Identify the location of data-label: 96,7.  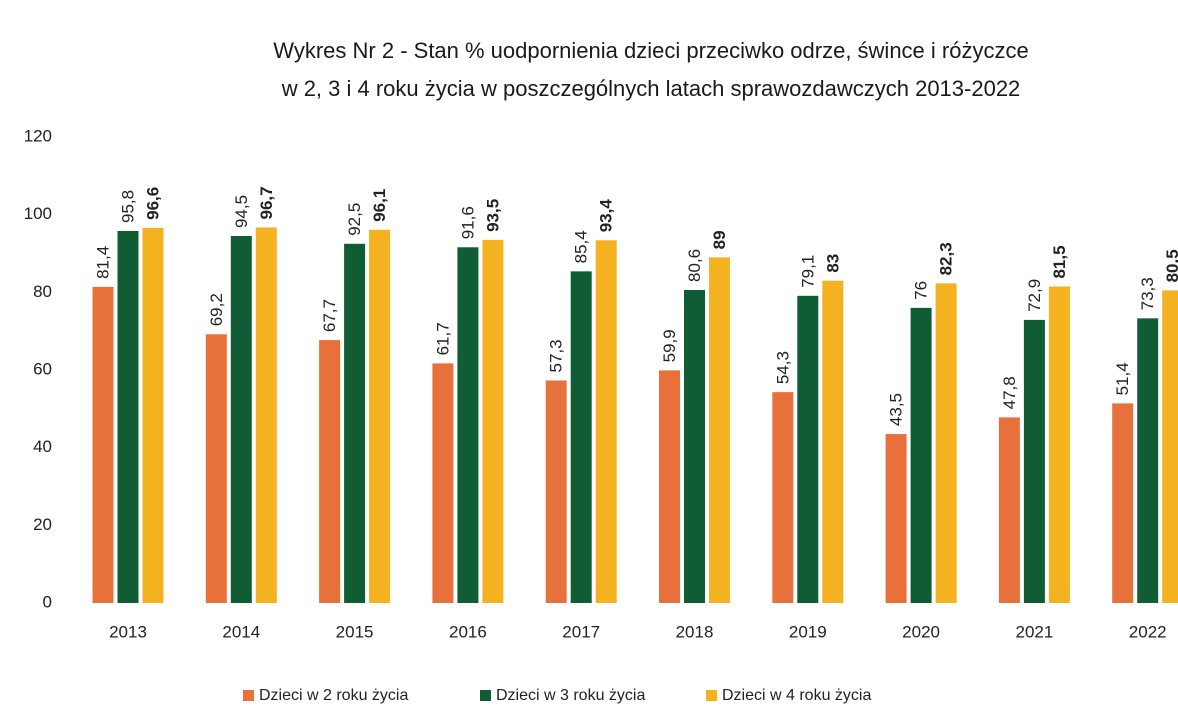
(266, 202).